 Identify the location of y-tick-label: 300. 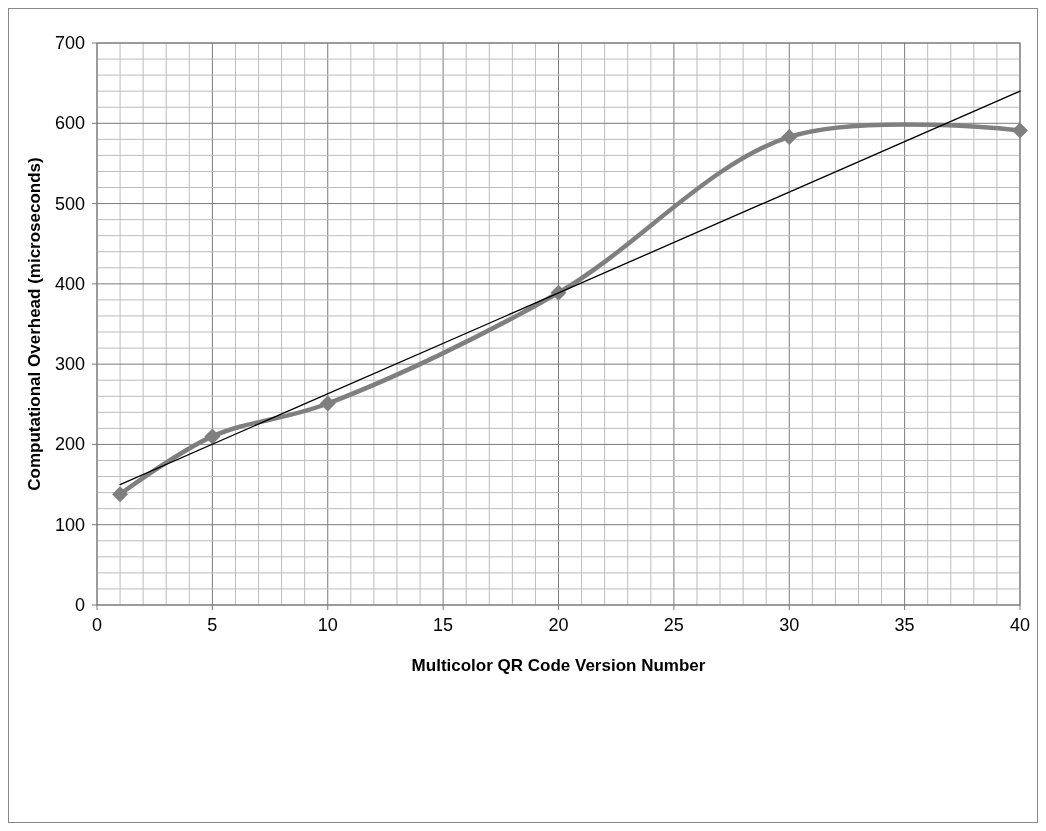
(69, 364).